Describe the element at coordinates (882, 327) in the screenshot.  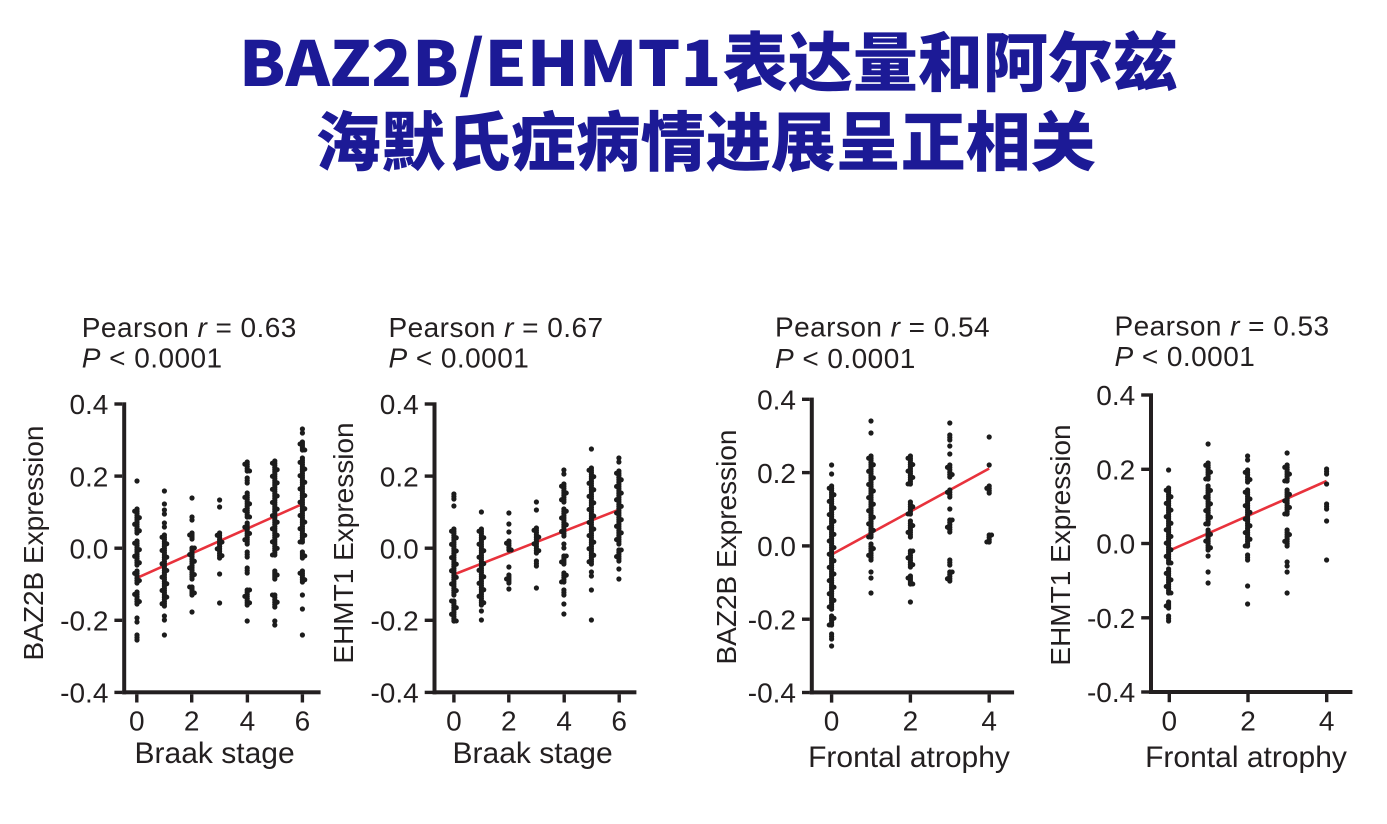
I see `svg-text: Pearson r = 0.54` at that location.